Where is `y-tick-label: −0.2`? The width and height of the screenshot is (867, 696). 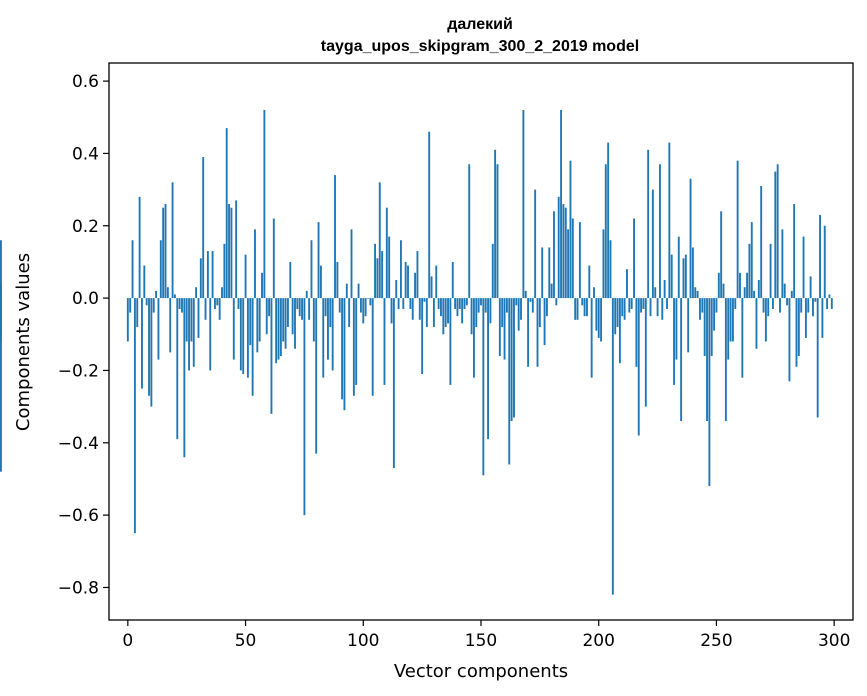
y-tick-label: −0.2 is located at coordinates (78, 371).